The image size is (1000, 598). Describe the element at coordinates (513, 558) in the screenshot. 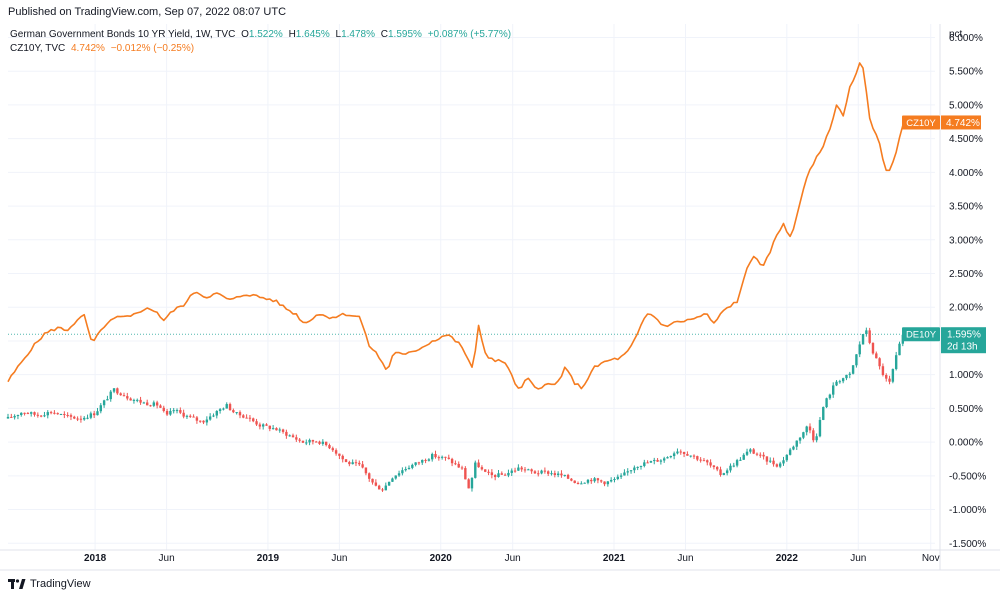

I see `x-tick-label: Jun` at that location.